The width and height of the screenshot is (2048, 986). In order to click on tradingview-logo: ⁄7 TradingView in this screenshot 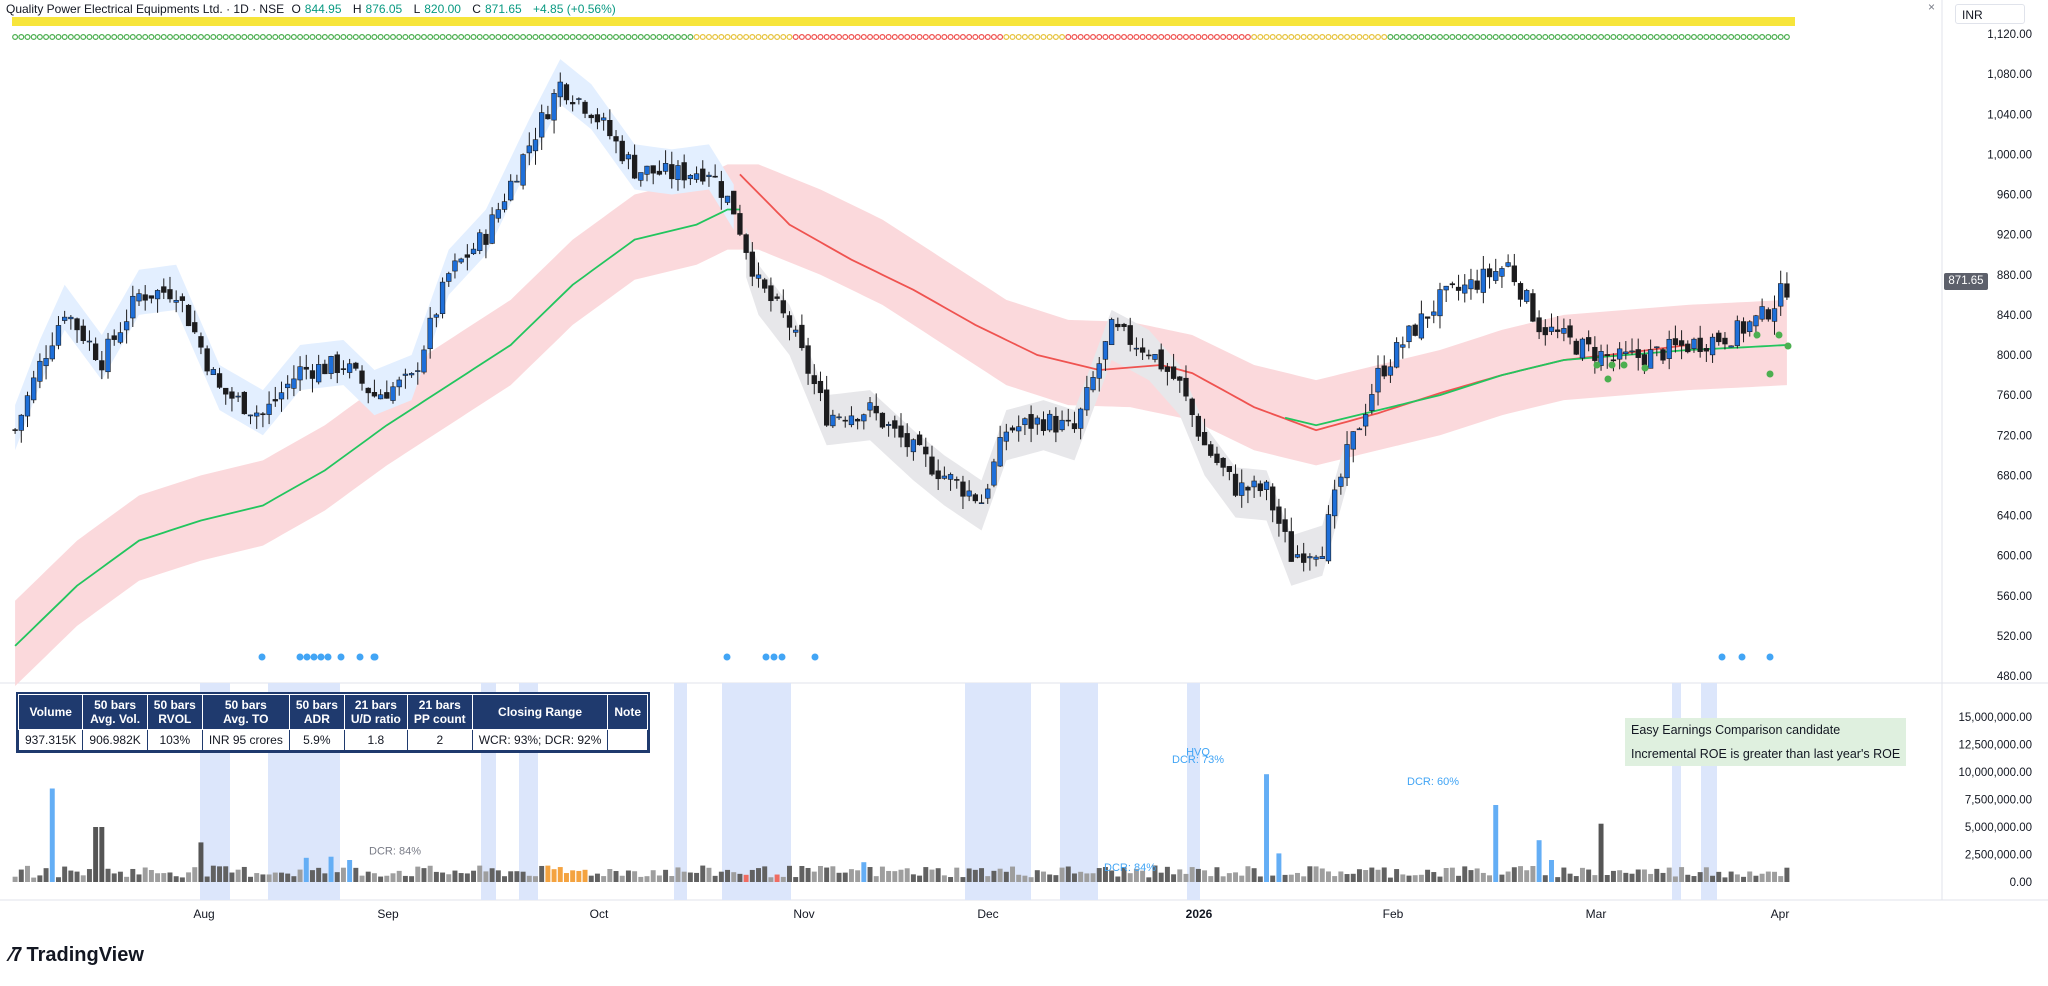, I will do `click(77, 955)`.